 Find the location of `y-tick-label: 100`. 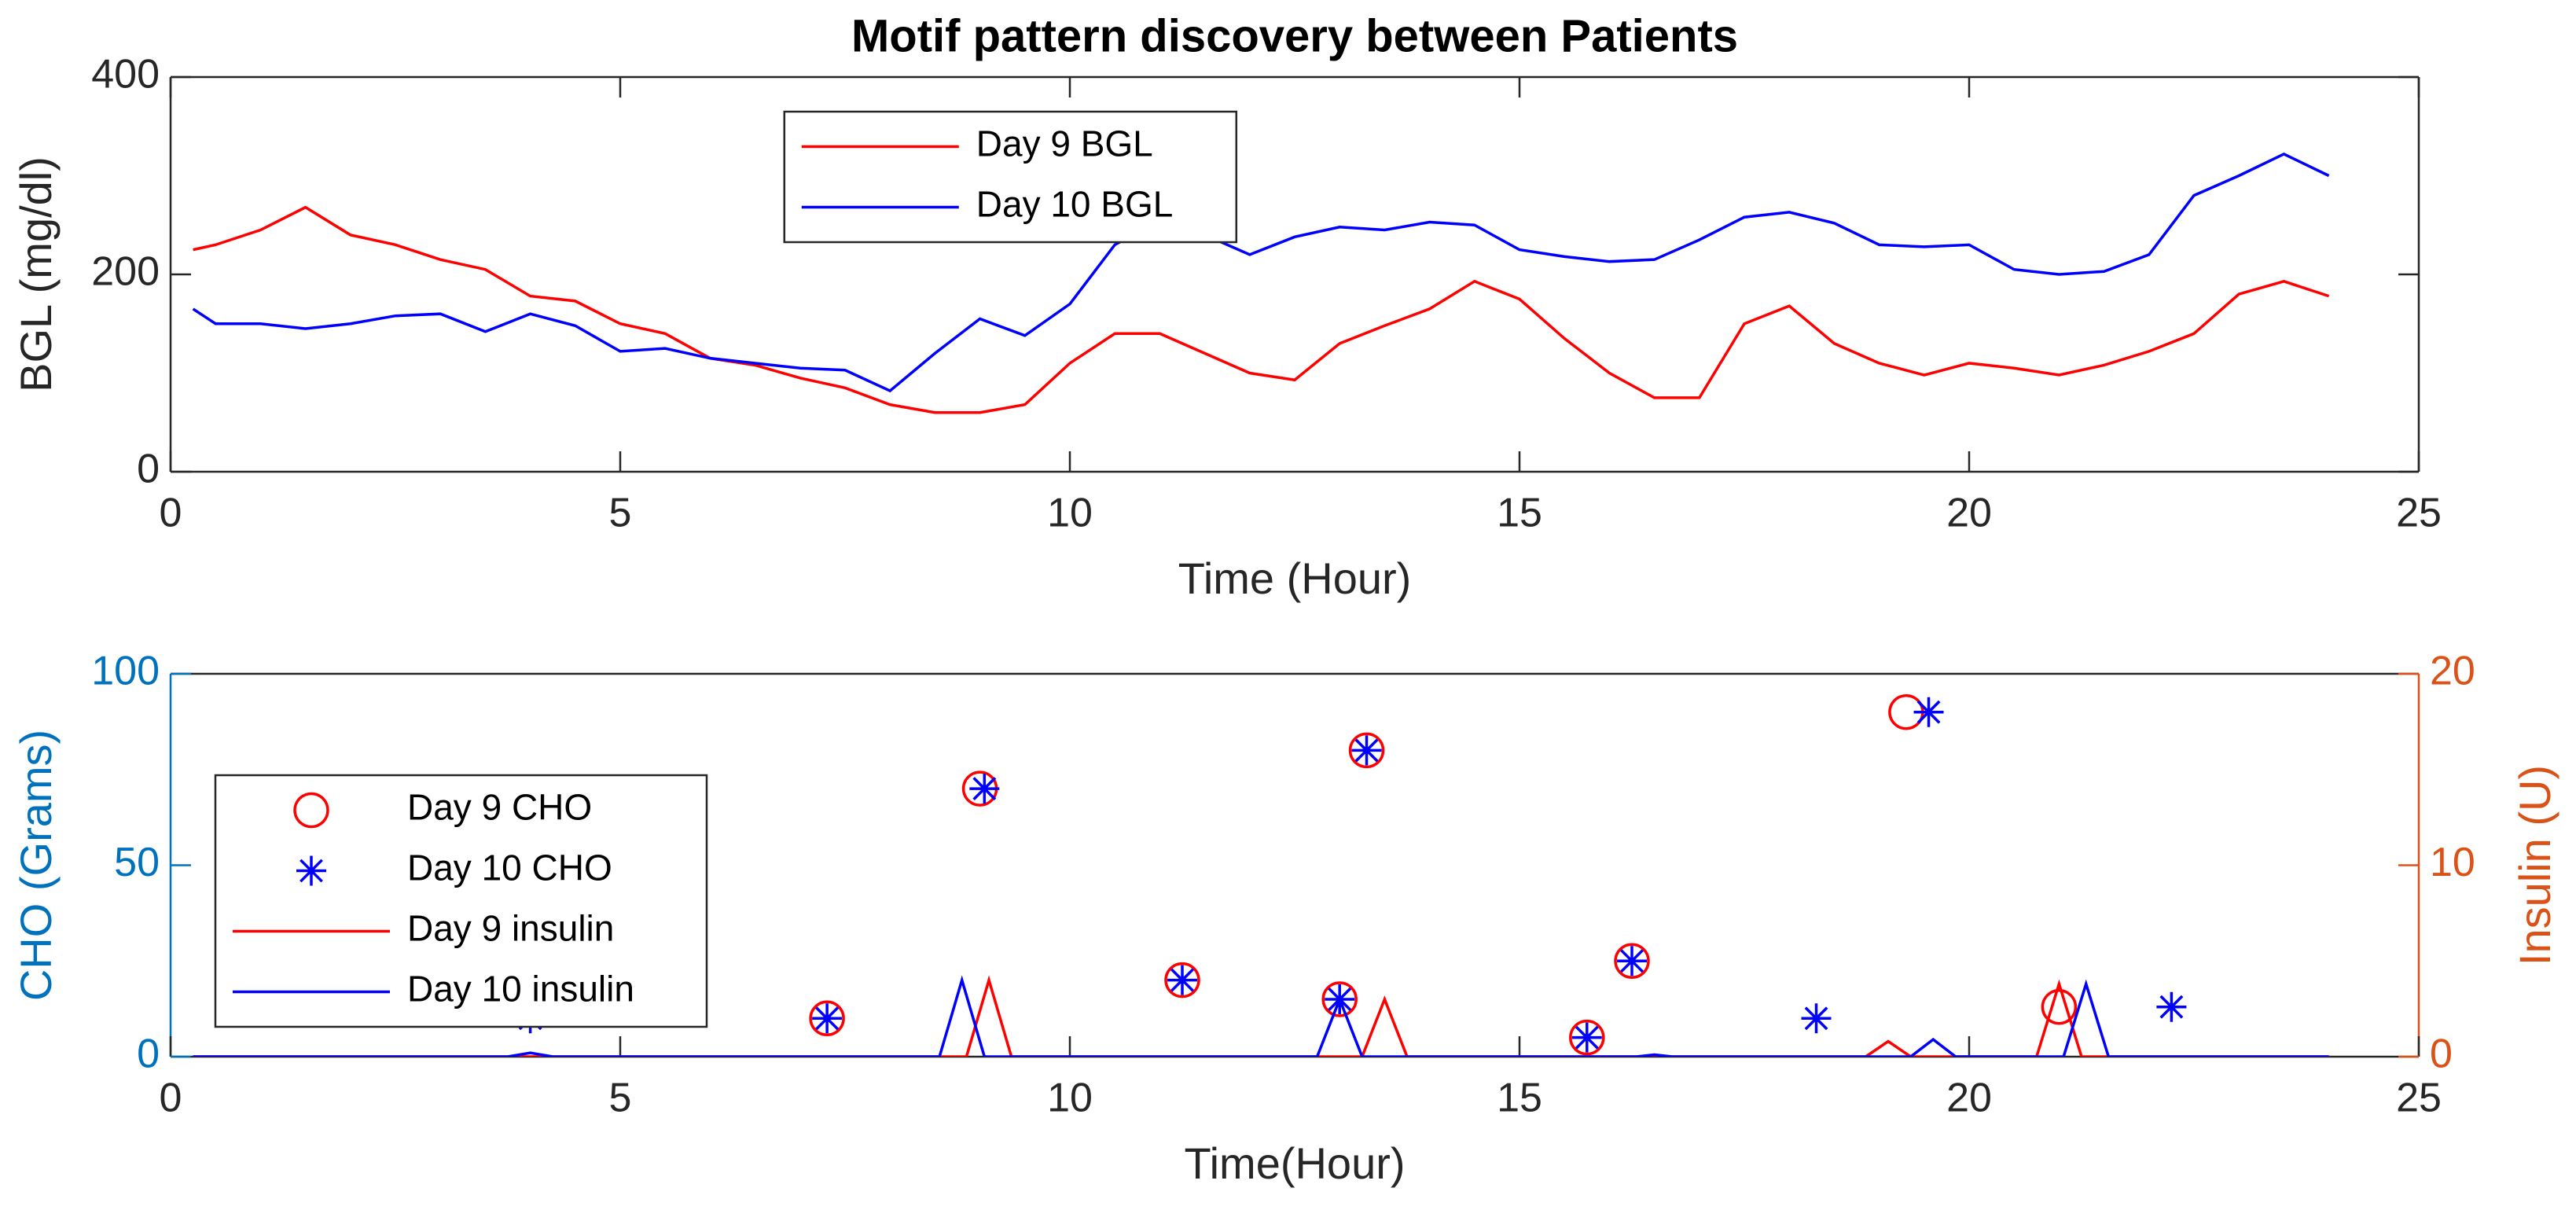

y-tick-label: 100 is located at coordinates (125, 671).